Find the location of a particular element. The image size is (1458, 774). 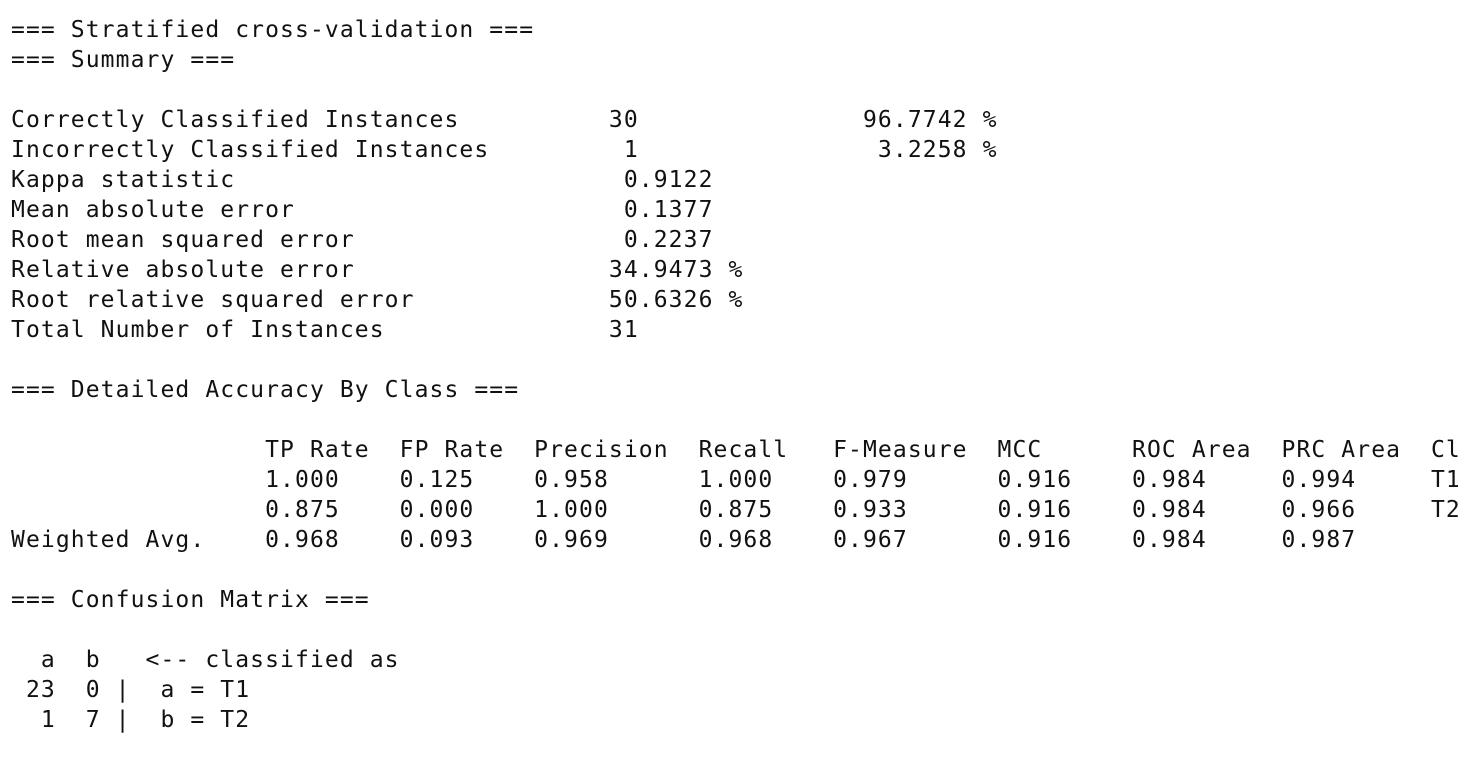

confusion-matrix-header: a b <-- classified as is located at coordinates (205, 660).